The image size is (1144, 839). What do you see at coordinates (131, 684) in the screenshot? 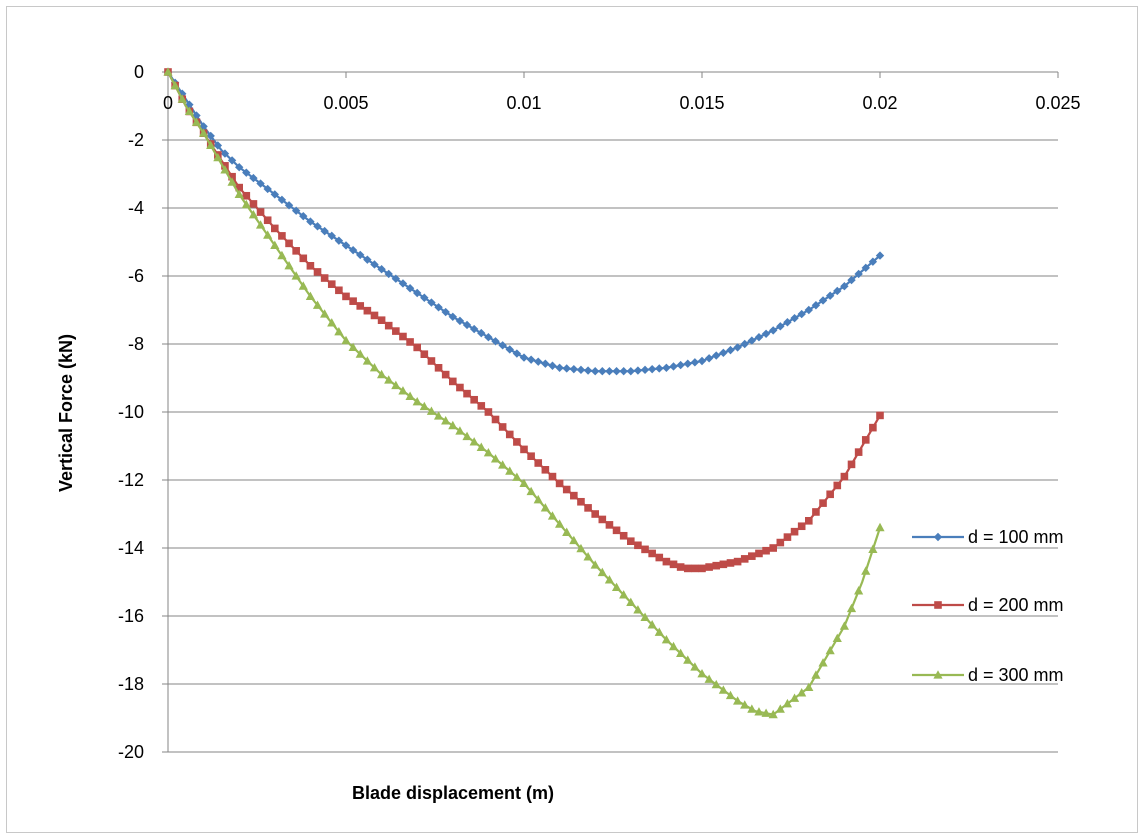
I see `y-tick-label: -18` at bounding box center [131, 684].